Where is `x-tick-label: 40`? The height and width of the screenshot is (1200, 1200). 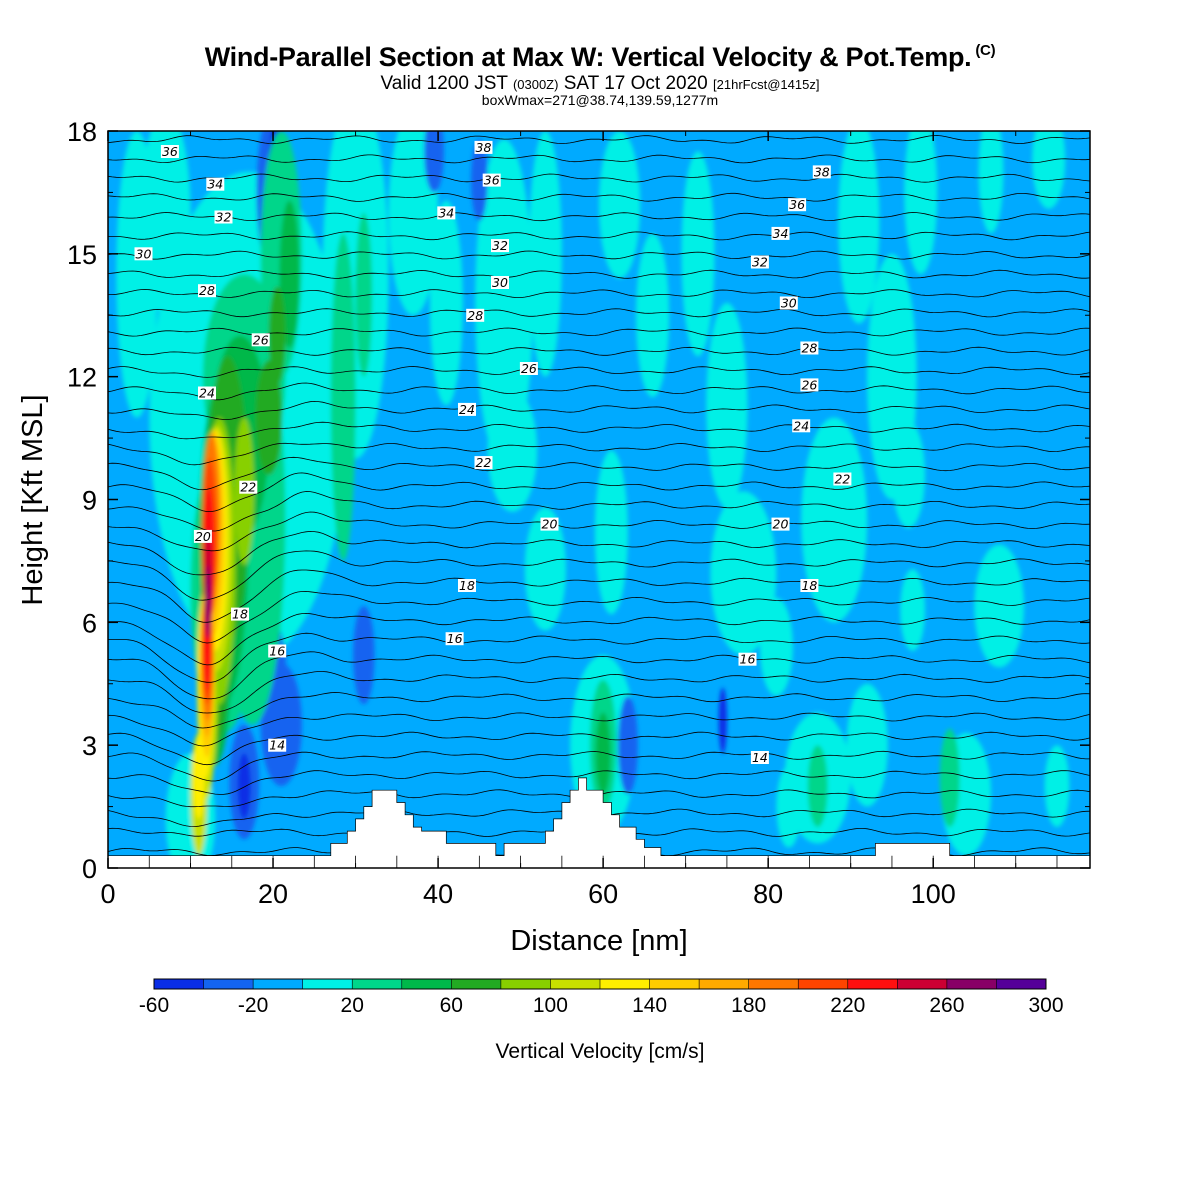 x-tick-label: 40 is located at coordinates (438, 894).